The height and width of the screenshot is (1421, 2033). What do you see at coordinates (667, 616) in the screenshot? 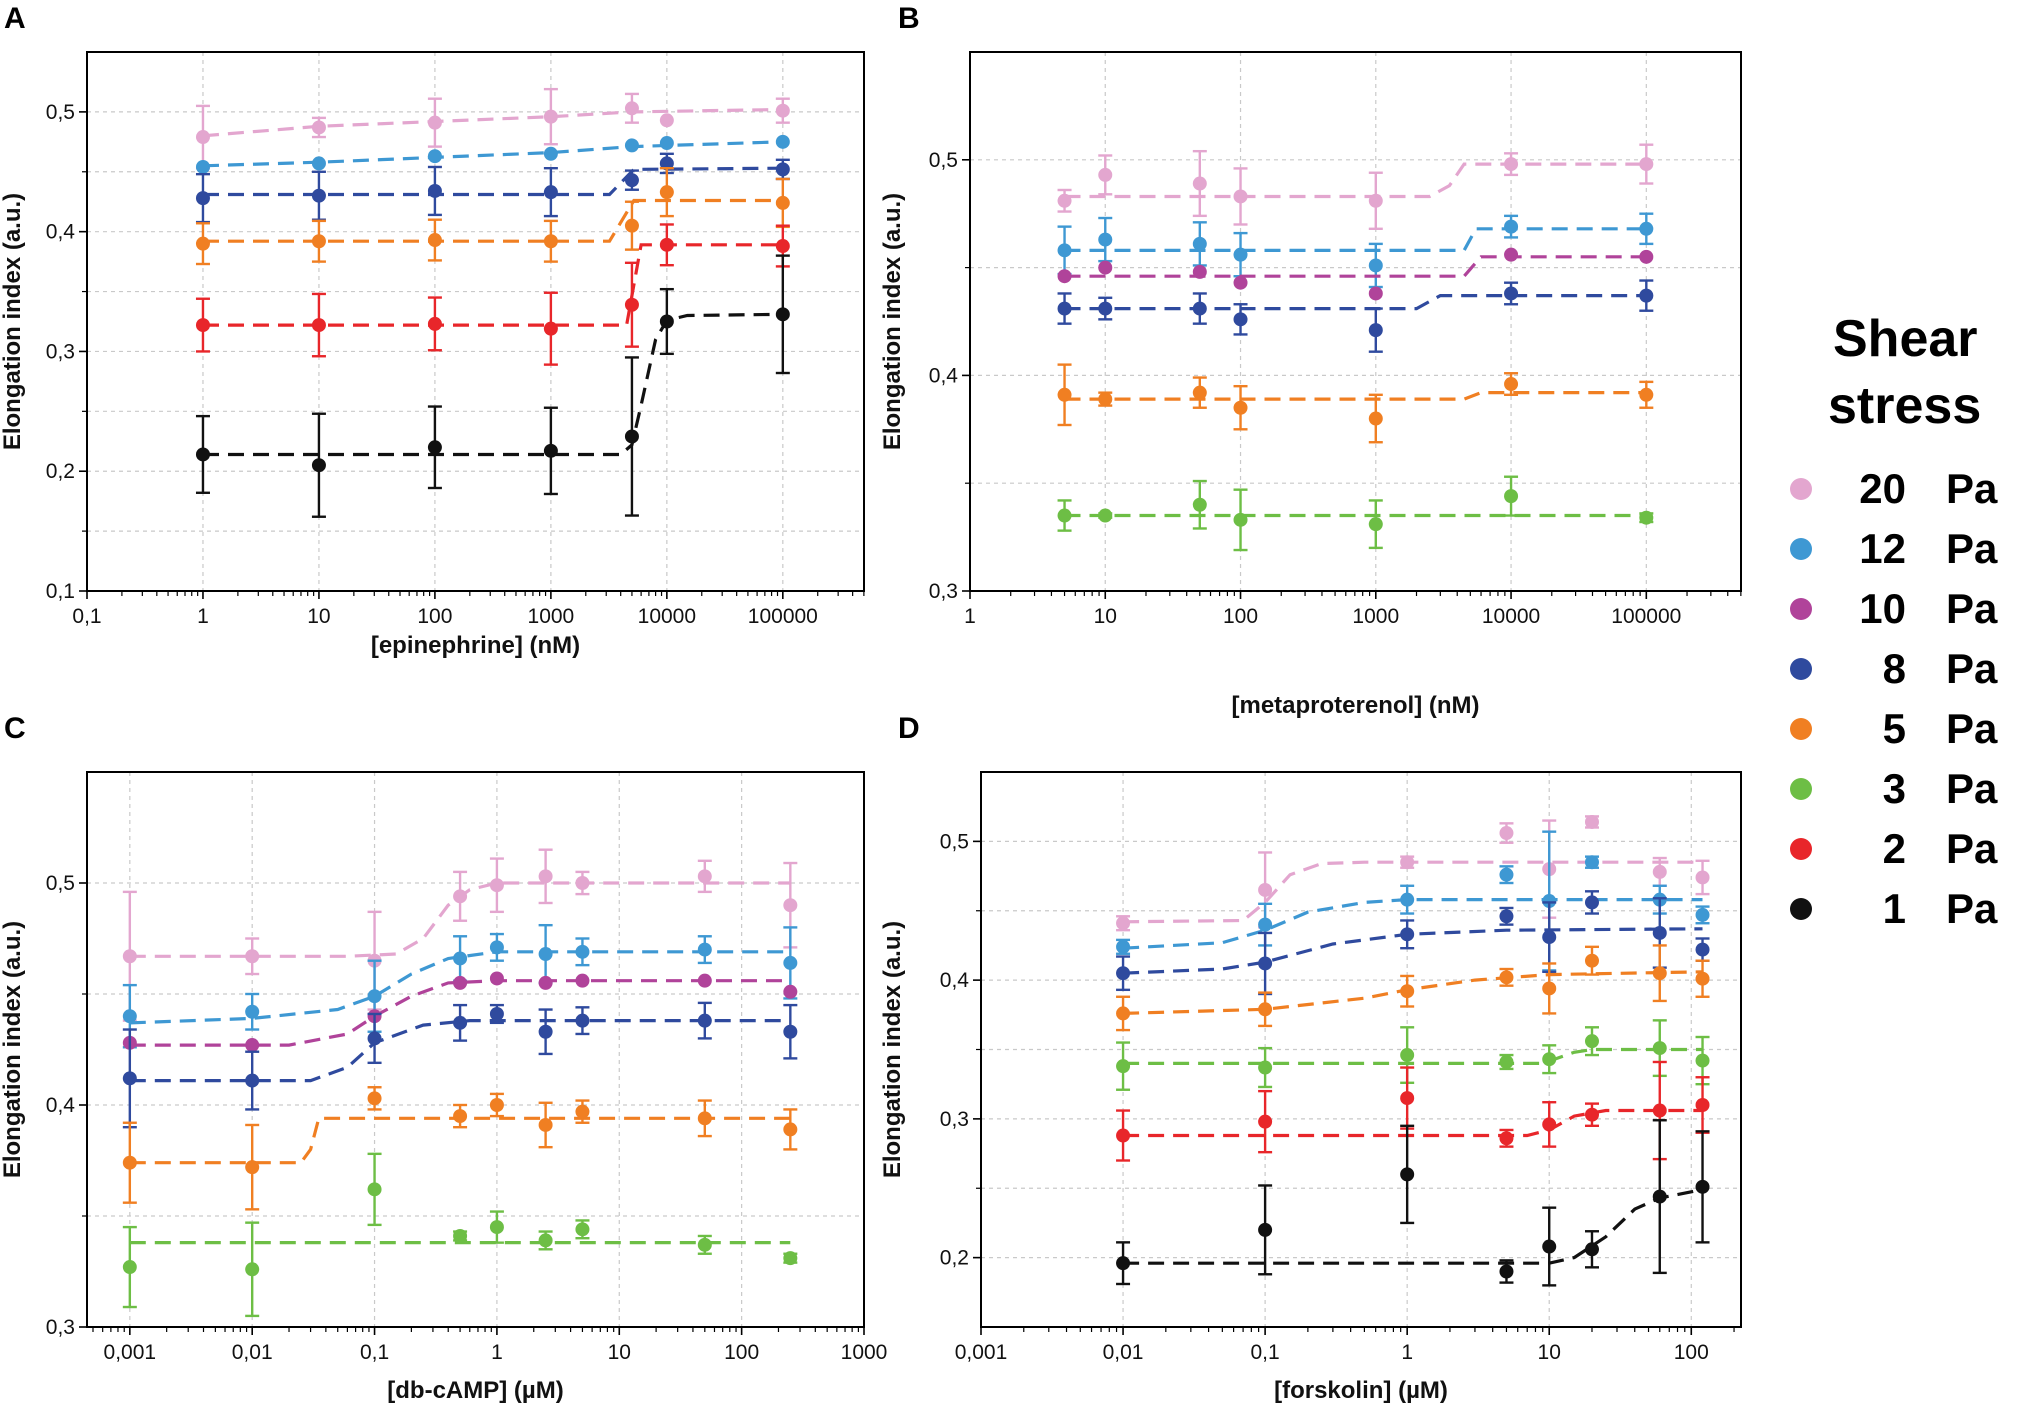
I see `x-tick-label: 10000` at bounding box center [667, 616].